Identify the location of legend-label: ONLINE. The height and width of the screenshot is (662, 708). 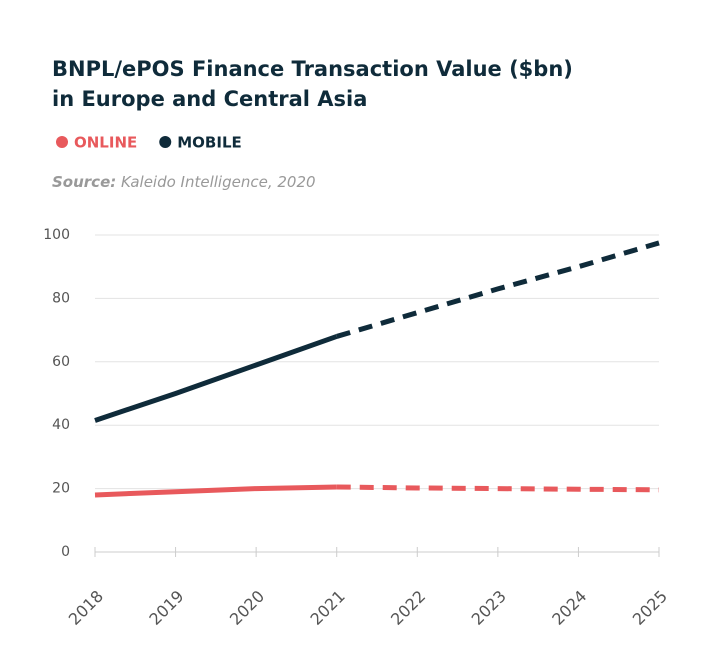
(105, 143).